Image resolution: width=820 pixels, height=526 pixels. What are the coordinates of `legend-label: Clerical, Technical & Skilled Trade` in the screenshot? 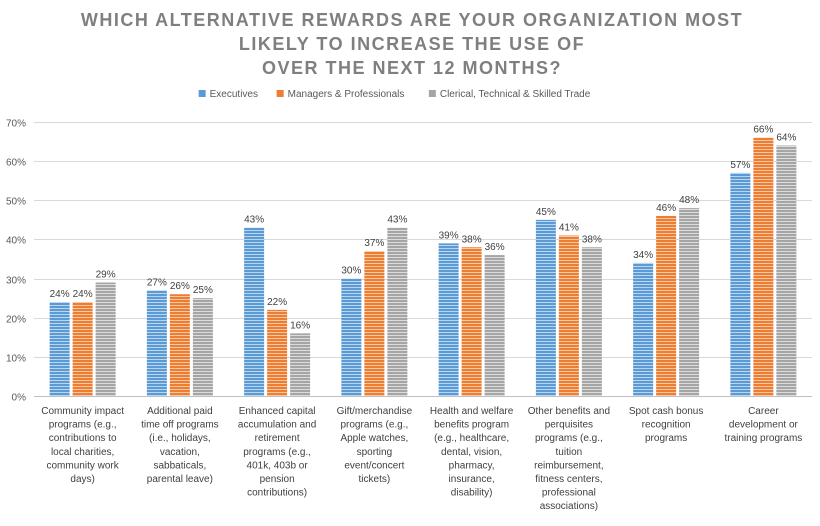 It's located at (515, 94).